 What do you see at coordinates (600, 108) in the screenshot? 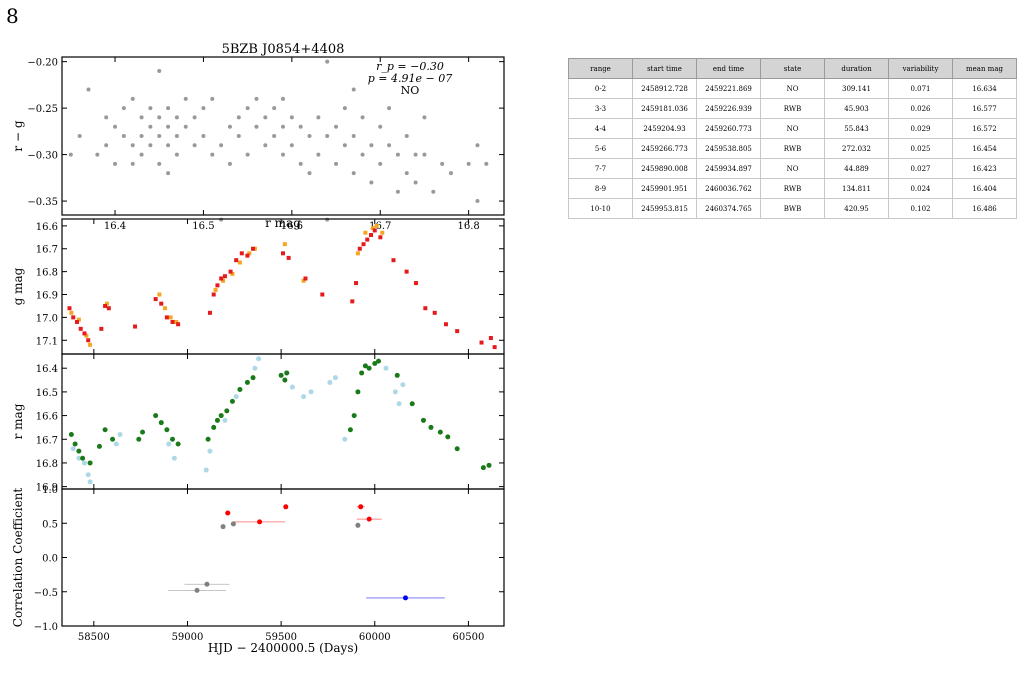
I see `table-cell: 3-3` at bounding box center [600, 108].